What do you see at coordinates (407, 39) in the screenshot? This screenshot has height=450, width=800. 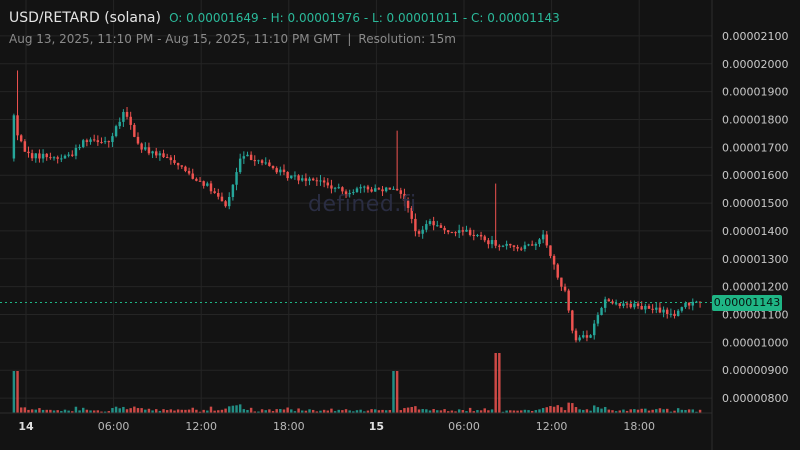 I see `resolution-label: Resolution: 15m` at bounding box center [407, 39].